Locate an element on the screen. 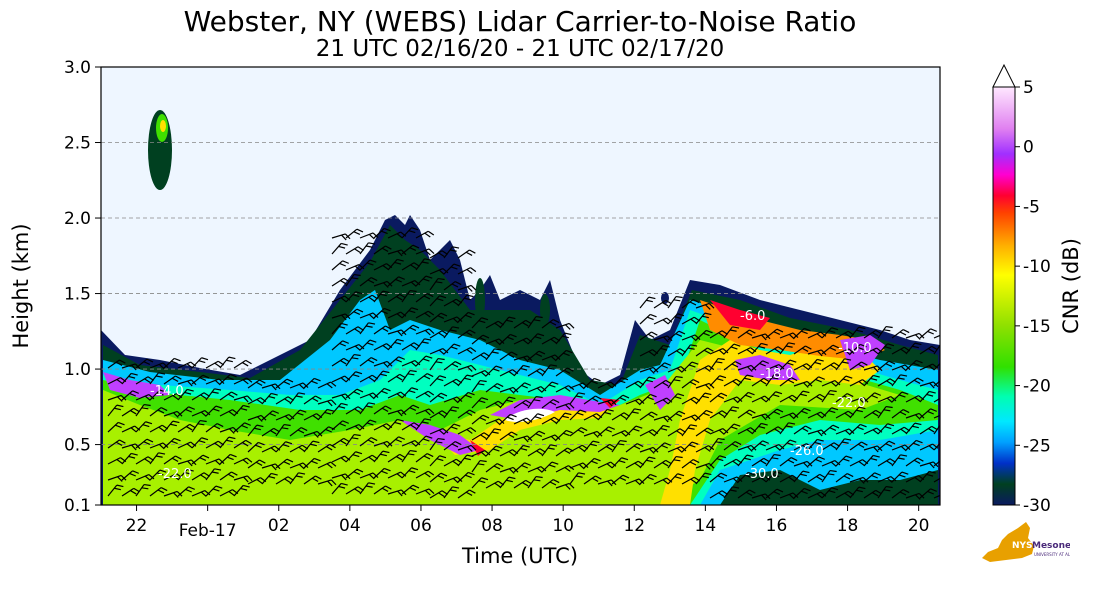 The width and height of the screenshot is (1093, 600). x-axis: 22 Feb-17 02 04 06 08 10 12 14 16 18 20 is located at coordinates (527, 523).